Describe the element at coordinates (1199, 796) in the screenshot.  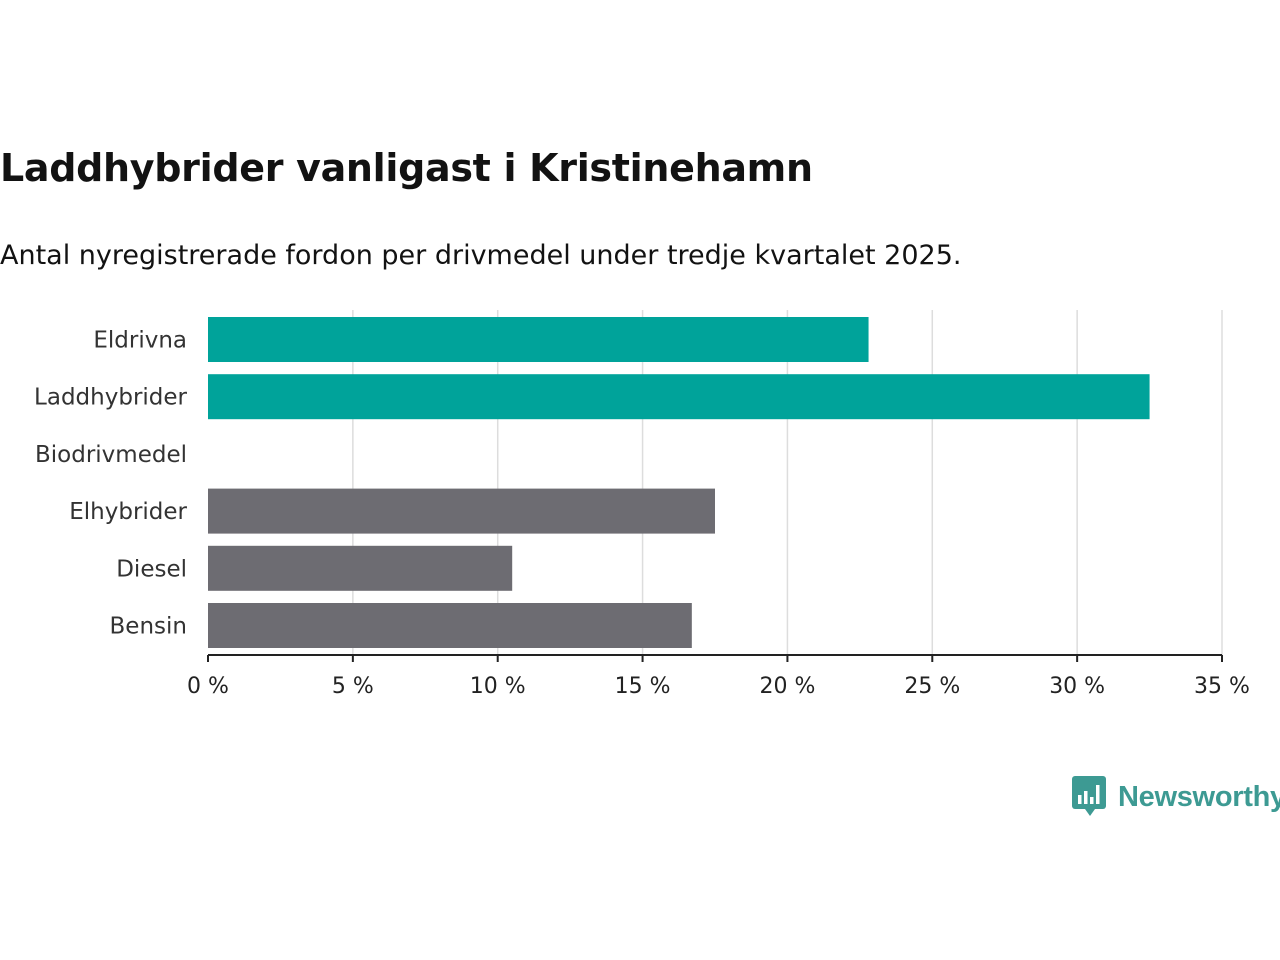
I see `newsworthy-logo-text: Newsworthy` at that location.